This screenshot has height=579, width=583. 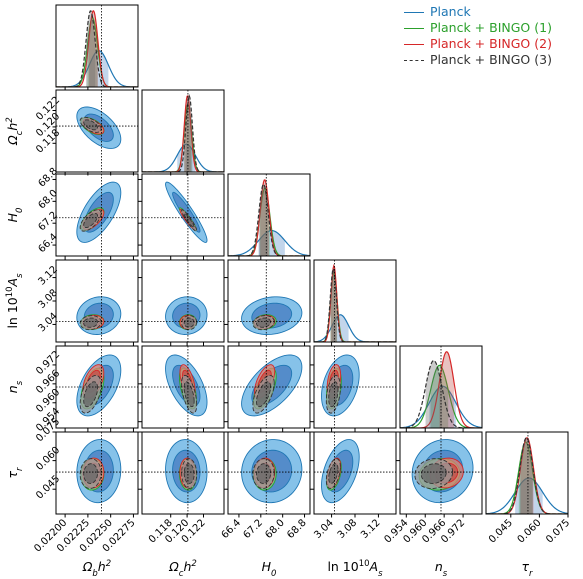 I want to click on x-tick-label: 68.0, so click(x=275, y=529).